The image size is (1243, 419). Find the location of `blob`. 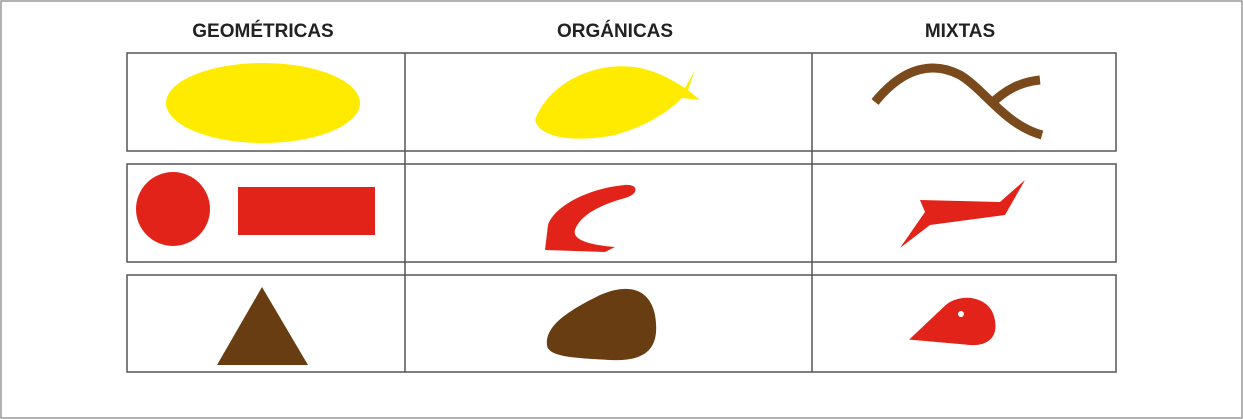

blob is located at coordinates (601, 324).